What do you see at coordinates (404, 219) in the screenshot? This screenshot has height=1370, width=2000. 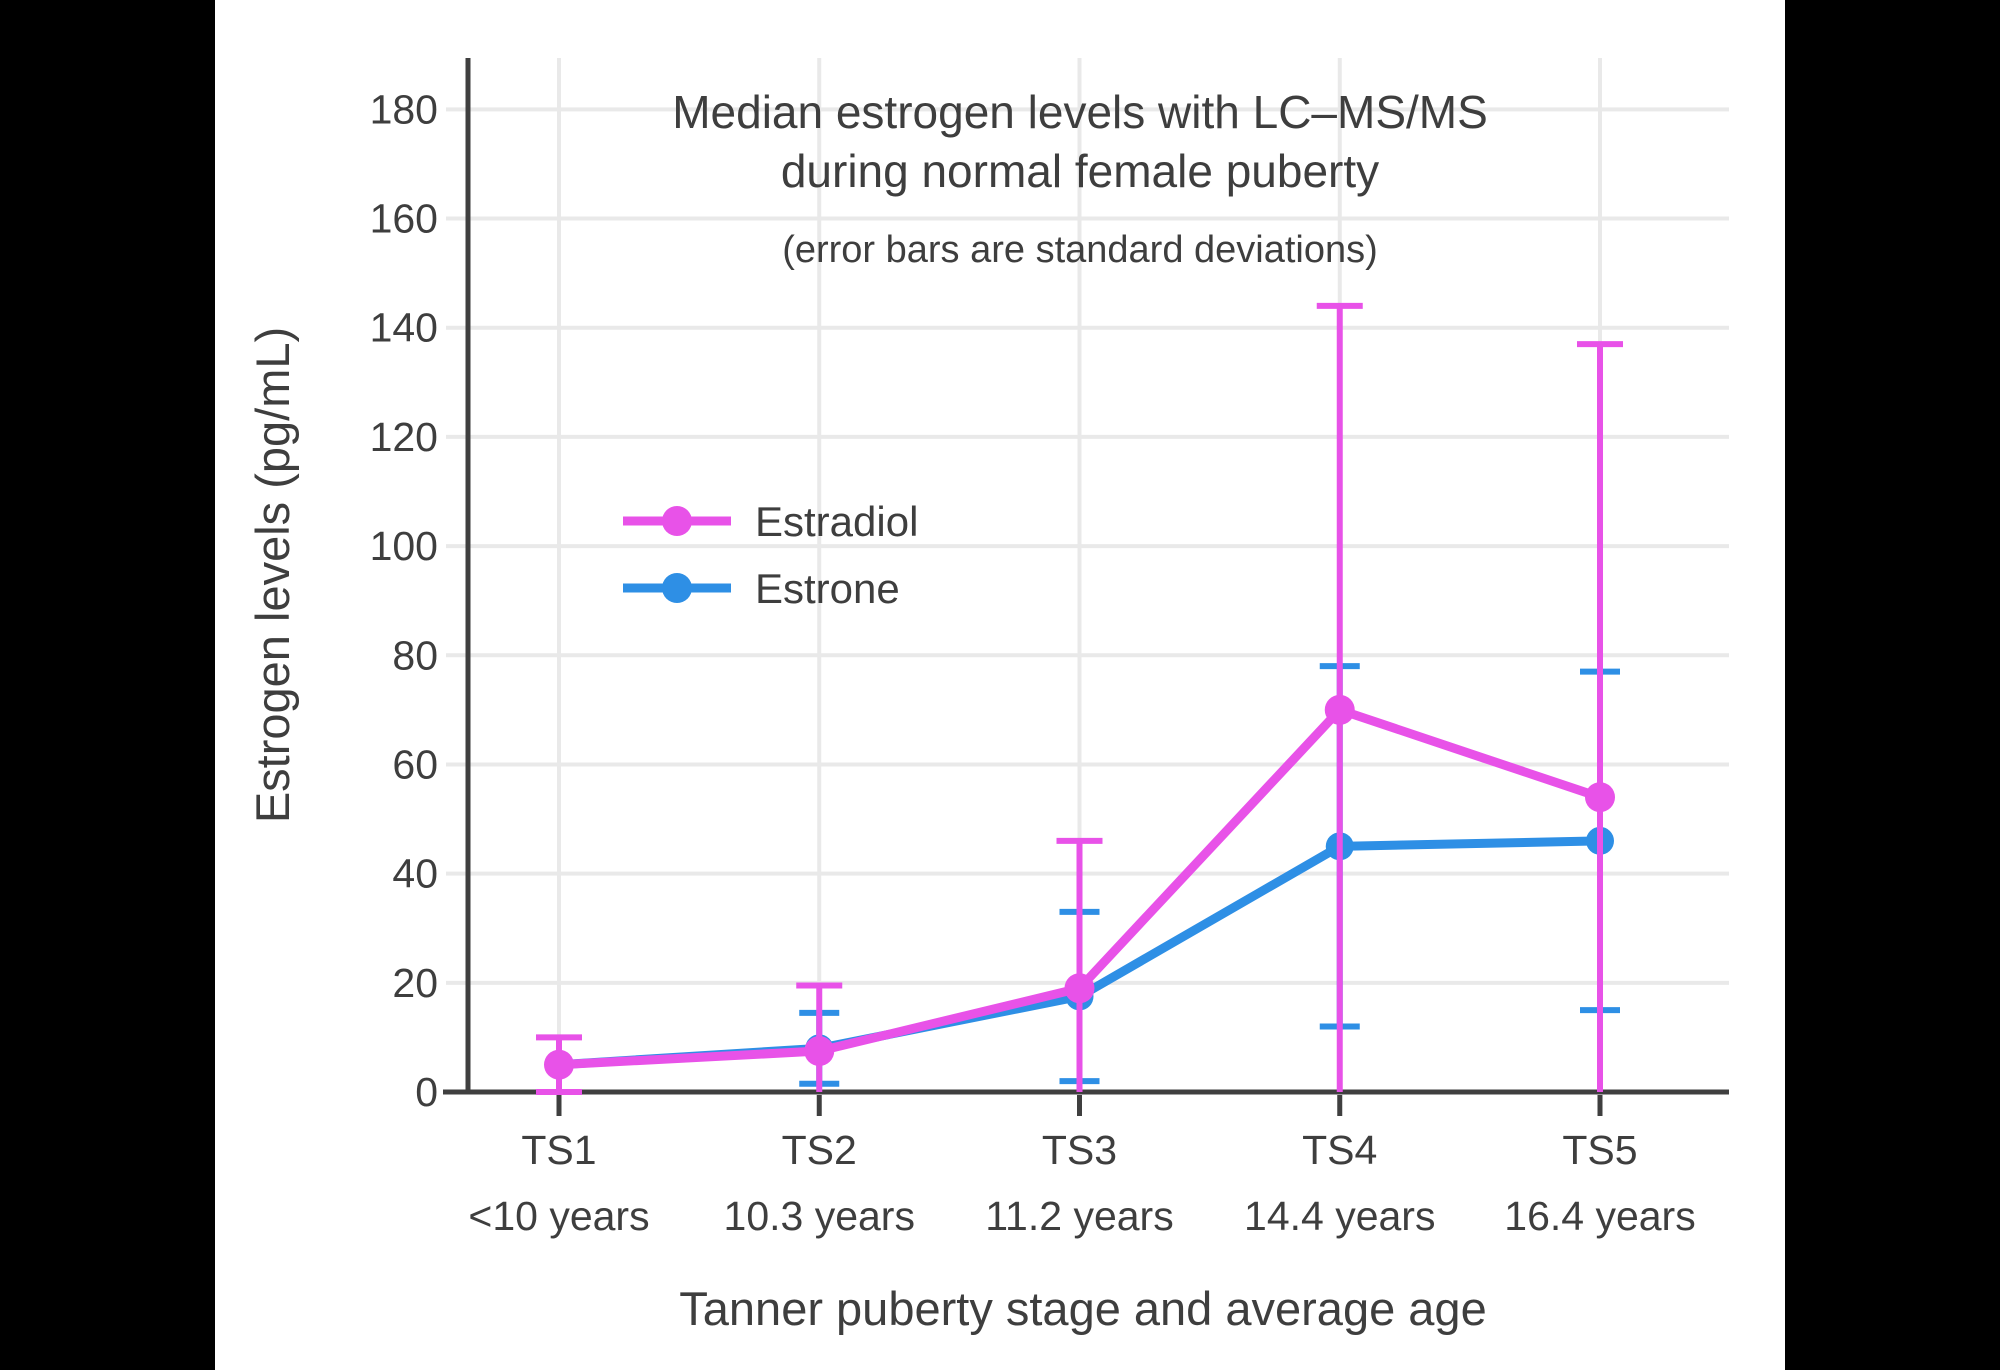 I see `y-tick-label-160: 160` at bounding box center [404, 219].